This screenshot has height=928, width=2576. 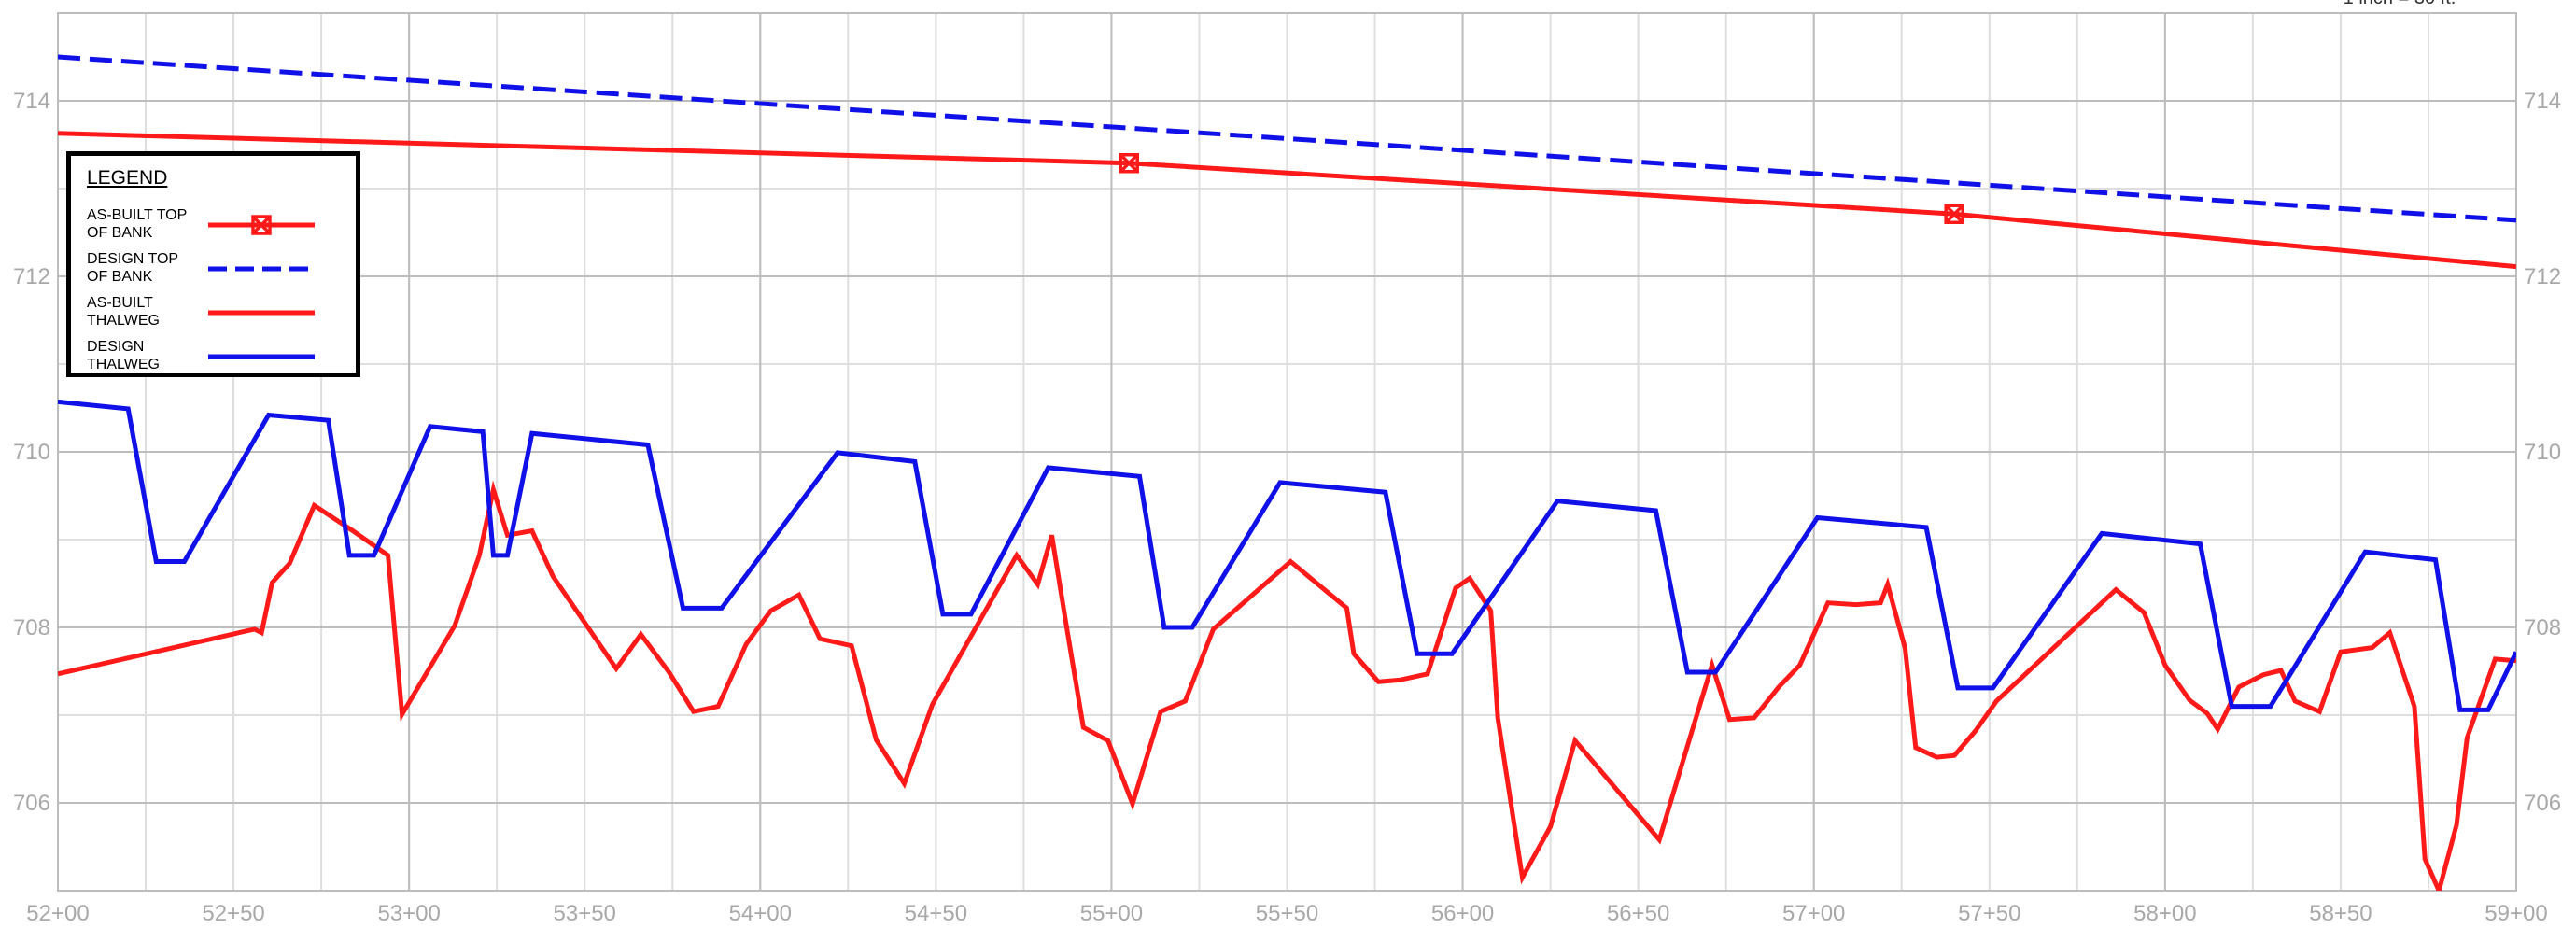 I want to click on x-tick-label: 56+00, so click(x=1463, y=913).